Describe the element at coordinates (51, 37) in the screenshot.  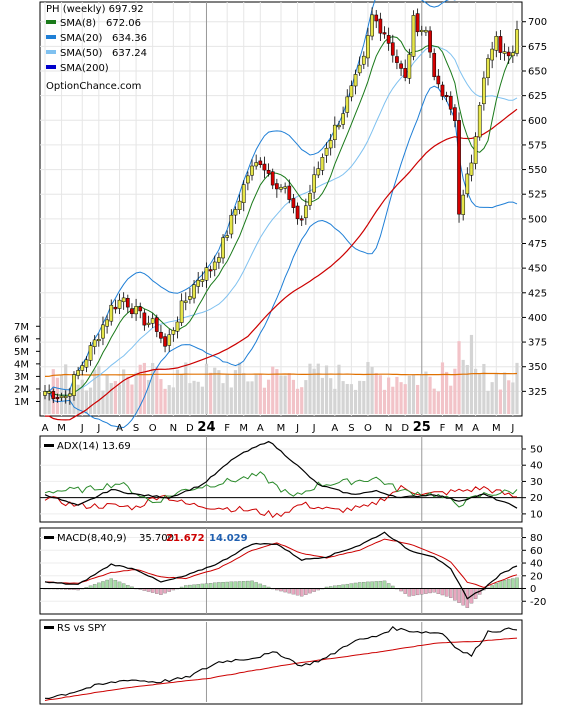
I see `legend-swatch-sma20` at that location.